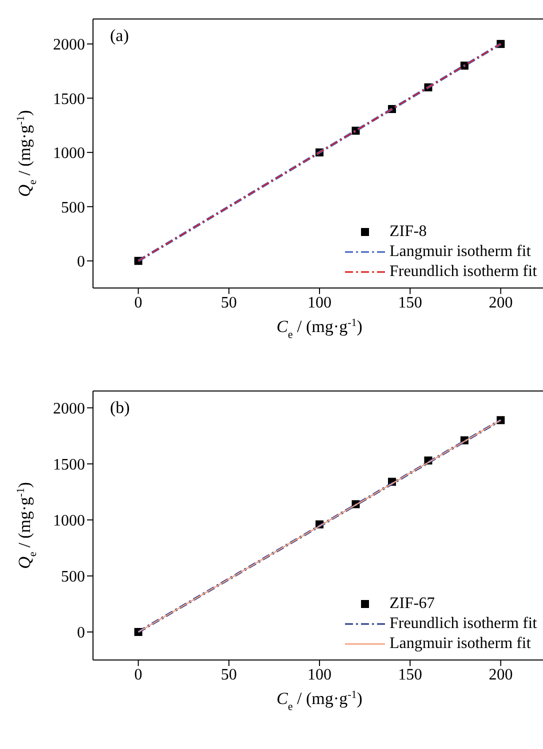 This screenshot has width=543, height=749. What do you see at coordinates (119, 36) in the screenshot?
I see `chart-title: (a)` at bounding box center [119, 36].